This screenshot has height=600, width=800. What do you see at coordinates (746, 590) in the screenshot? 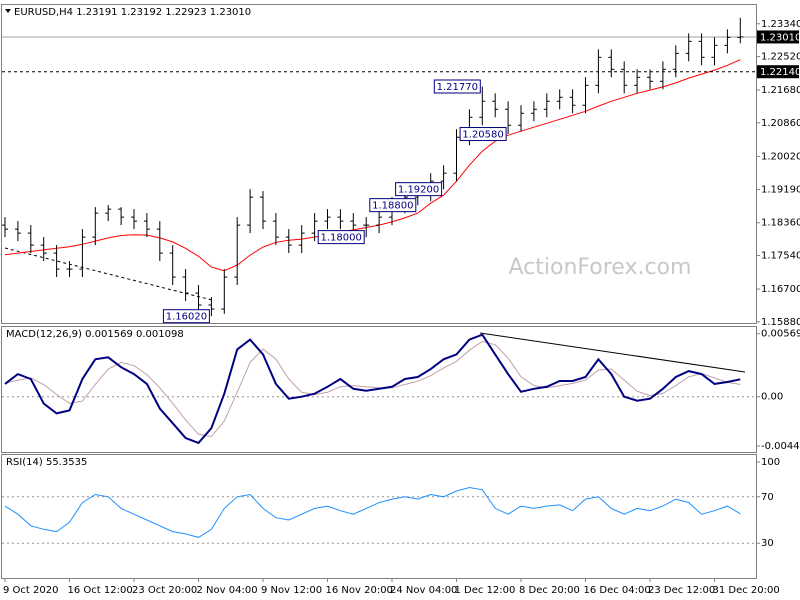
I see `x-tick-label: 31 Dec 20:00` at bounding box center [746, 590].